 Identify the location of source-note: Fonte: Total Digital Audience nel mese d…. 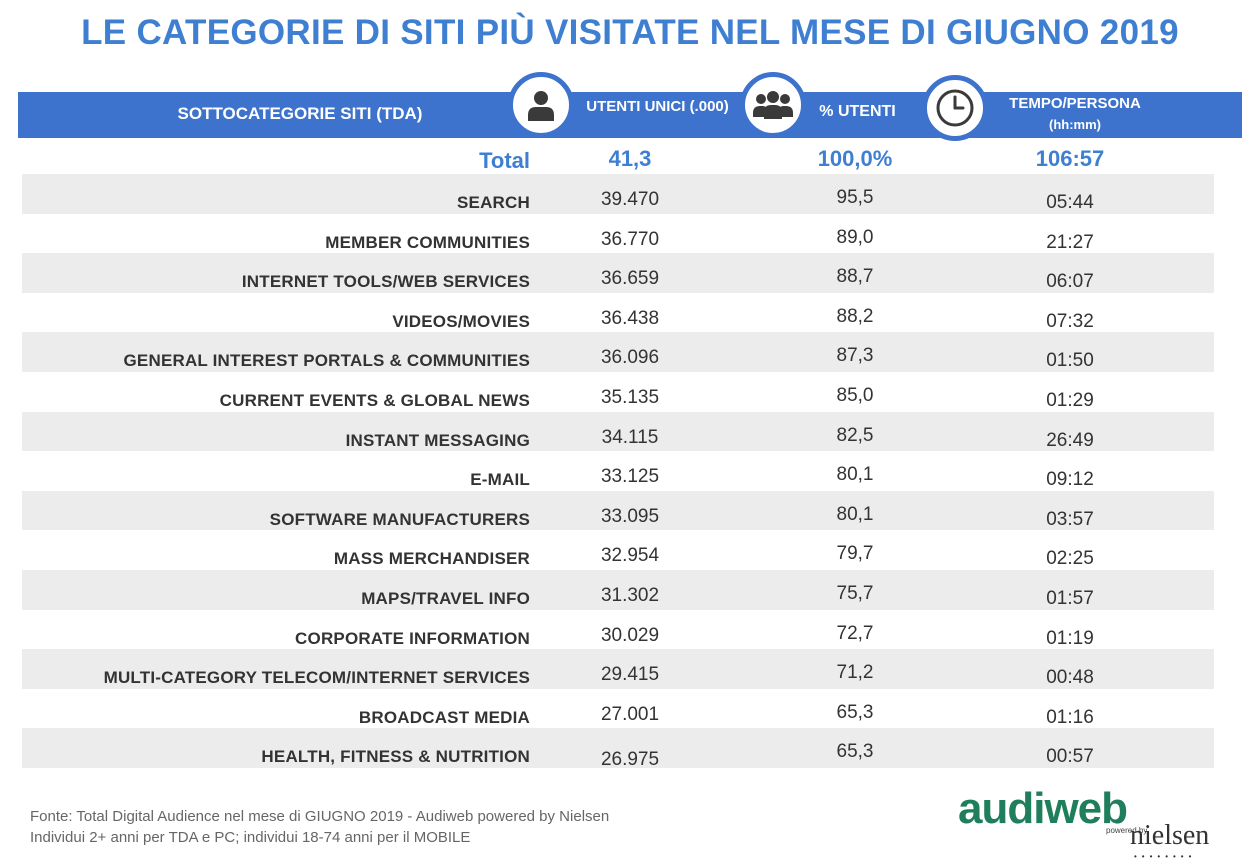
(319, 827).